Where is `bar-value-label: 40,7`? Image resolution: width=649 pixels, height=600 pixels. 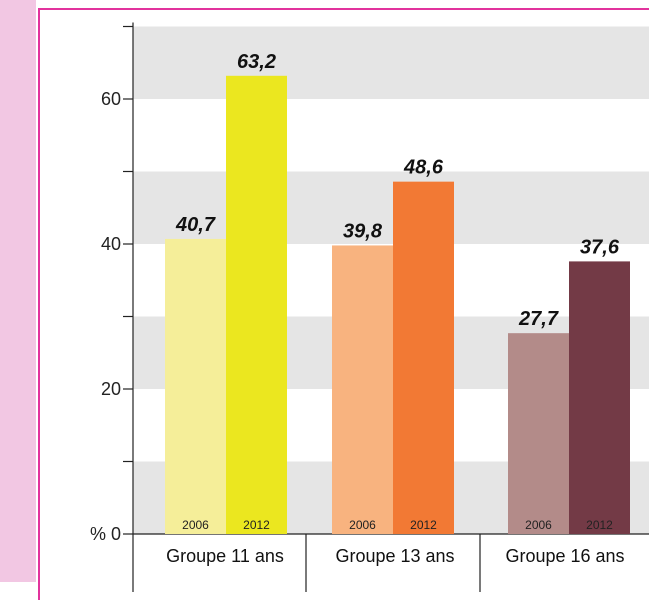
bar-value-label: 40,7 is located at coordinates (195, 225).